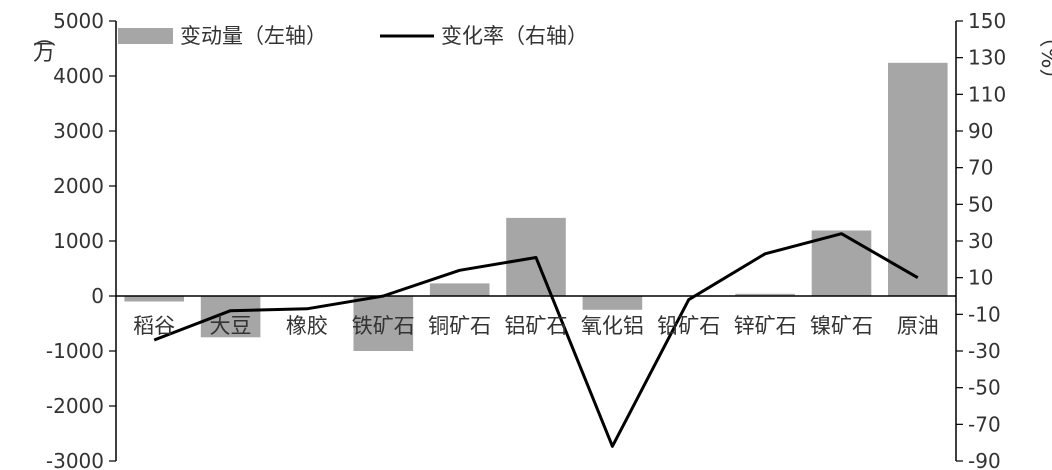 This screenshot has width=1052, height=470. What do you see at coordinates (984, 314) in the screenshot?
I see `right-tick-label-4: -10` at bounding box center [984, 314].